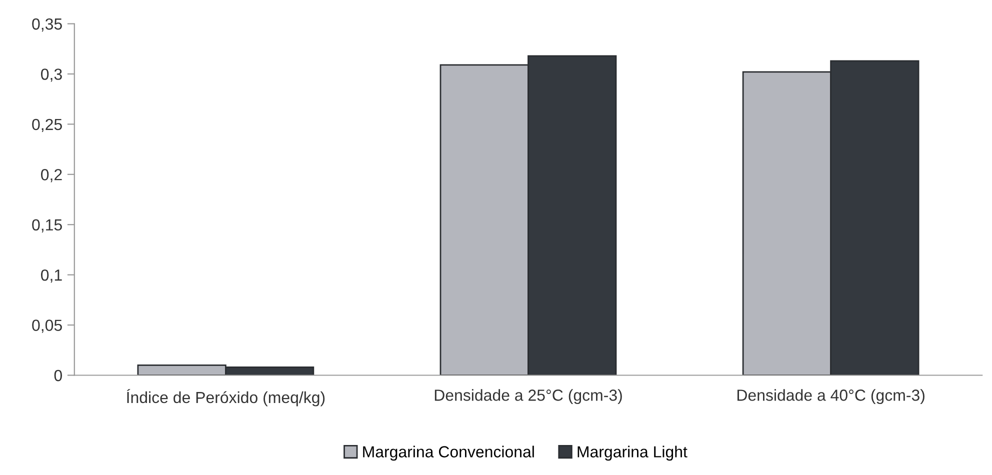  Describe the element at coordinates (51, 75) in the screenshot. I see `y-tick-label: 0,3` at that location.